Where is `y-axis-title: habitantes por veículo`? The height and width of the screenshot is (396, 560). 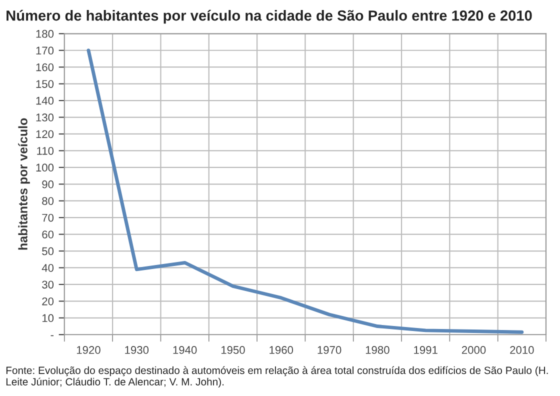 y-axis-title: habitantes por veículo is located at coordinates (24, 184).